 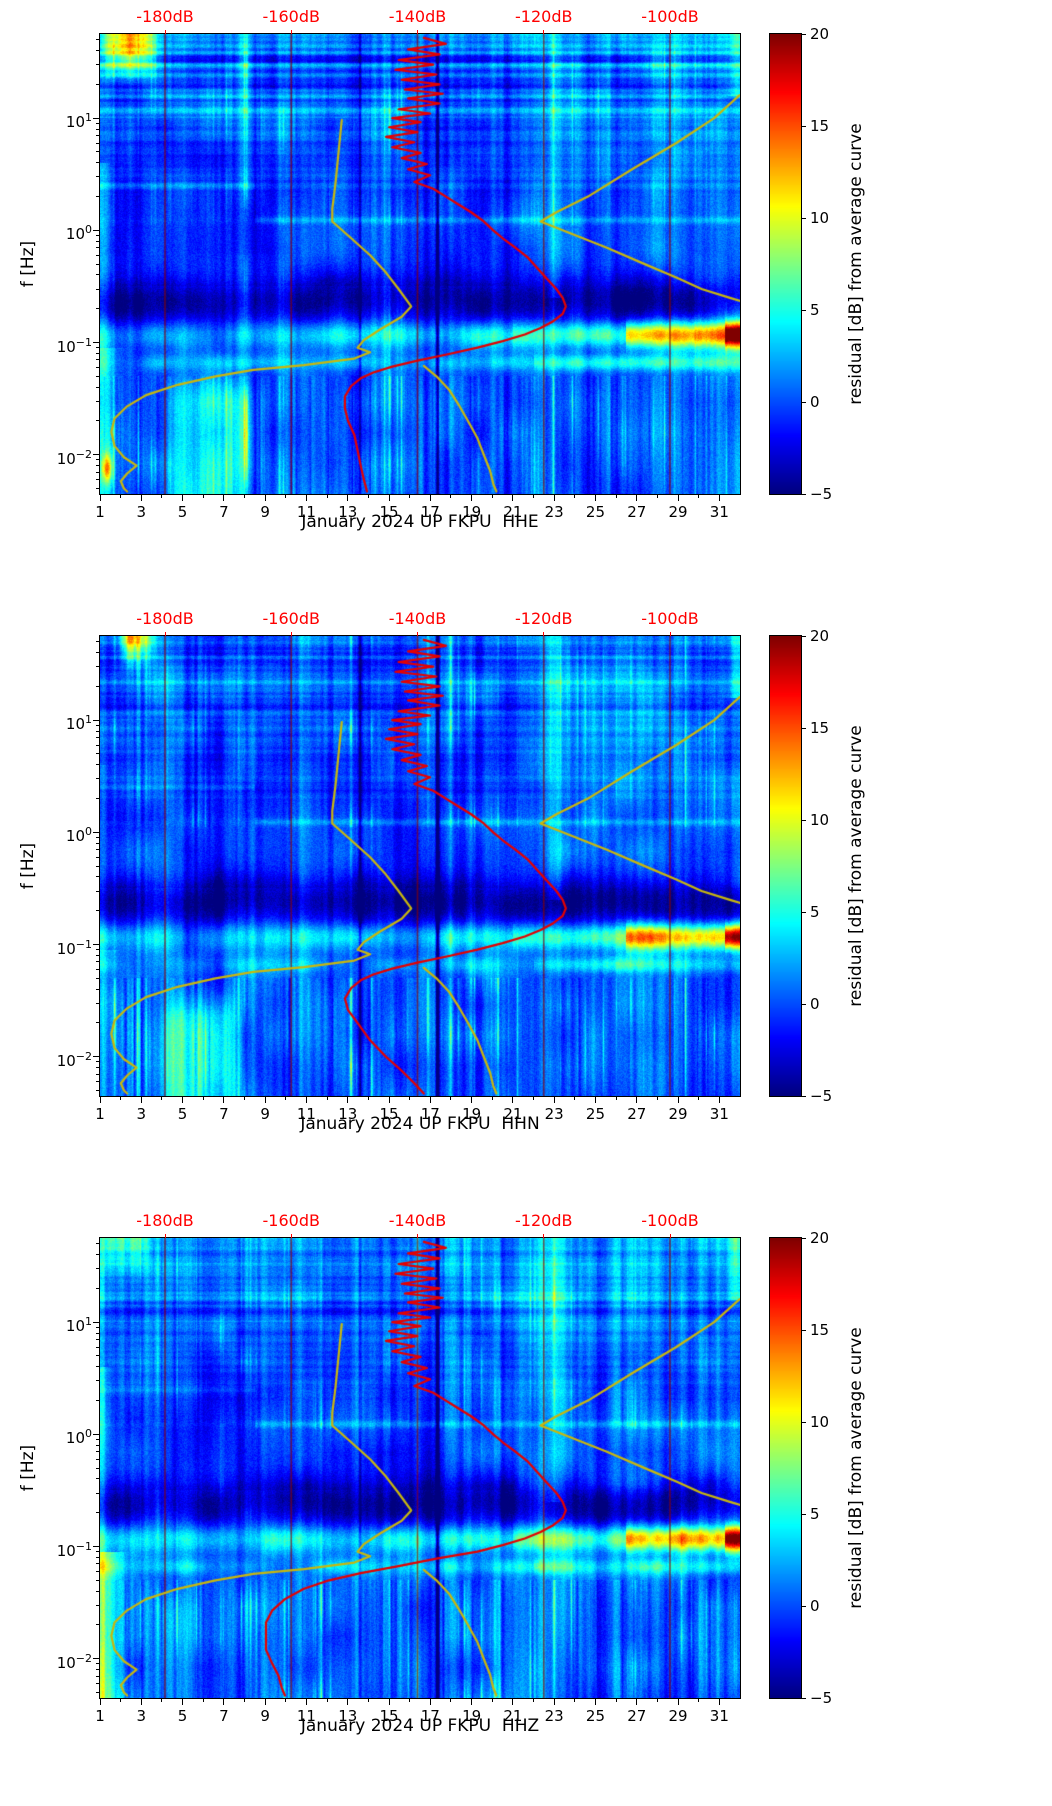 What do you see at coordinates (815, 912) in the screenshot?
I see `colorbar-tick-label: 5` at bounding box center [815, 912].